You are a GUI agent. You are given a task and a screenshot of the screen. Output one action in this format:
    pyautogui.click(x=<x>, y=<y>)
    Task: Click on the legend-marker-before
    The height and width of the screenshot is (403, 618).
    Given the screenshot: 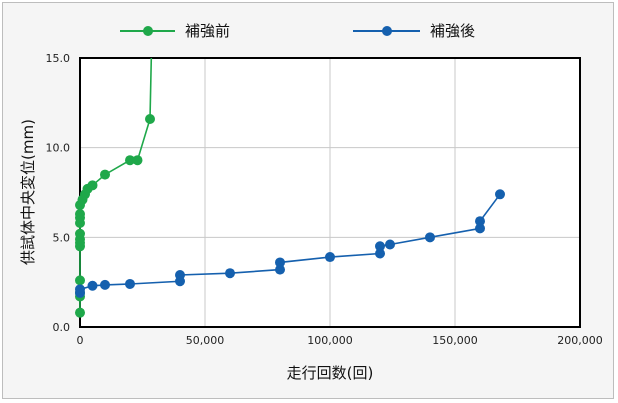 What is the action you would take?
    pyautogui.click(x=148, y=31)
    